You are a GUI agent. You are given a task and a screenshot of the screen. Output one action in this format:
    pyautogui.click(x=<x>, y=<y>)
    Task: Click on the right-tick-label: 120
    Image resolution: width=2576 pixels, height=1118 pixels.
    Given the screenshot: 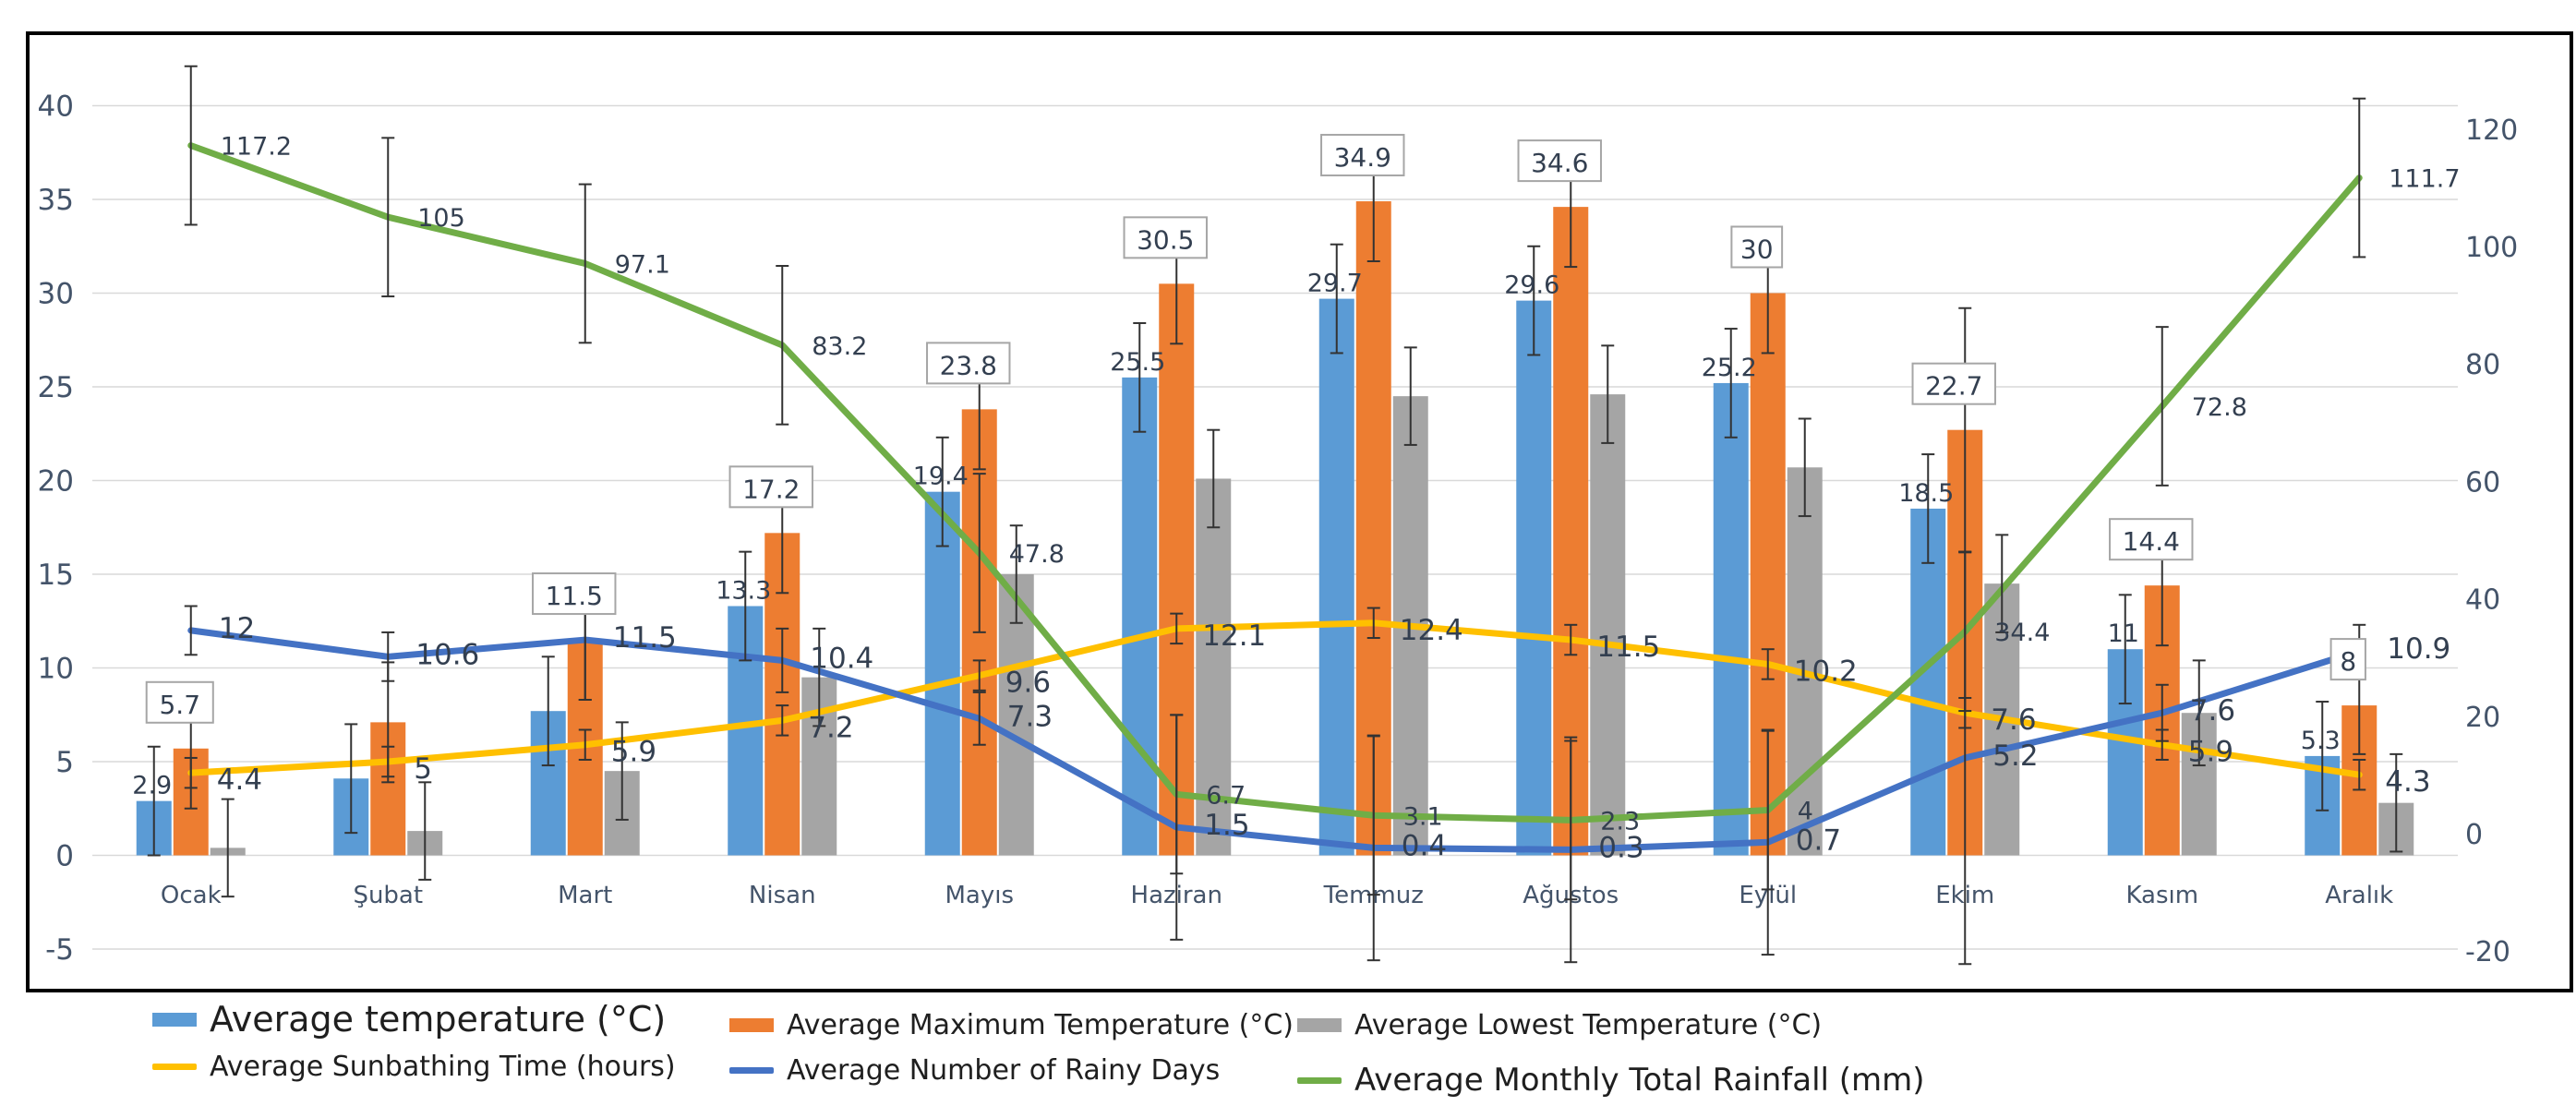 What is the action you would take?
    pyautogui.click(x=2491, y=131)
    